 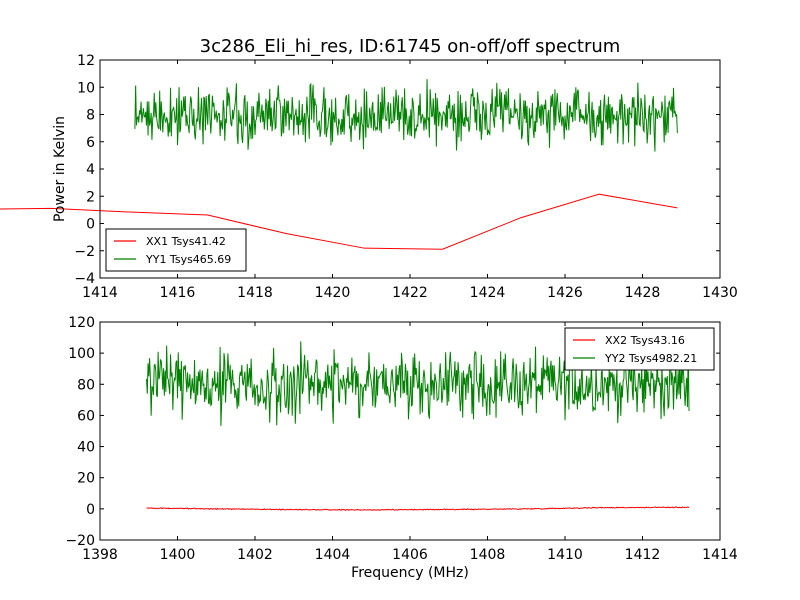 I want to click on top-legend: XX1 Tsys41.42 YY1 Tsys465.69, so click(x=176, y=250).